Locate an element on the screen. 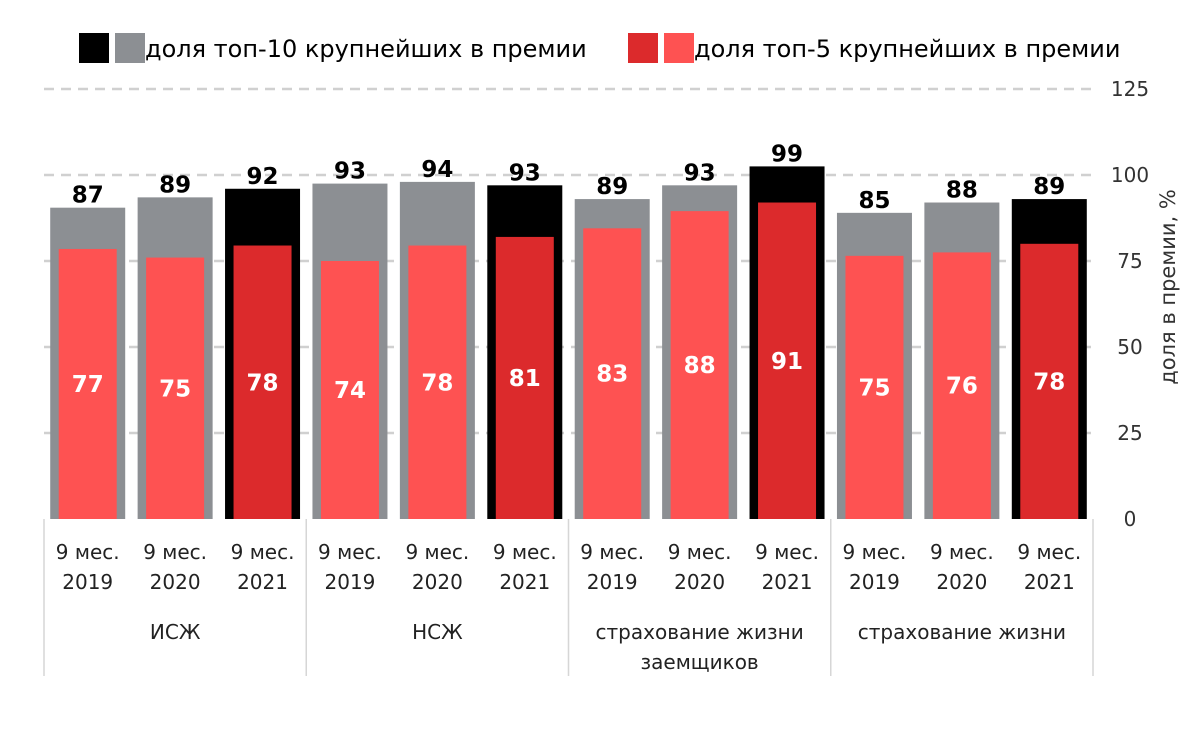 This screenshot has height=735, width=1203. y-tick-label: 125 is located at coordinates (1130, 89).